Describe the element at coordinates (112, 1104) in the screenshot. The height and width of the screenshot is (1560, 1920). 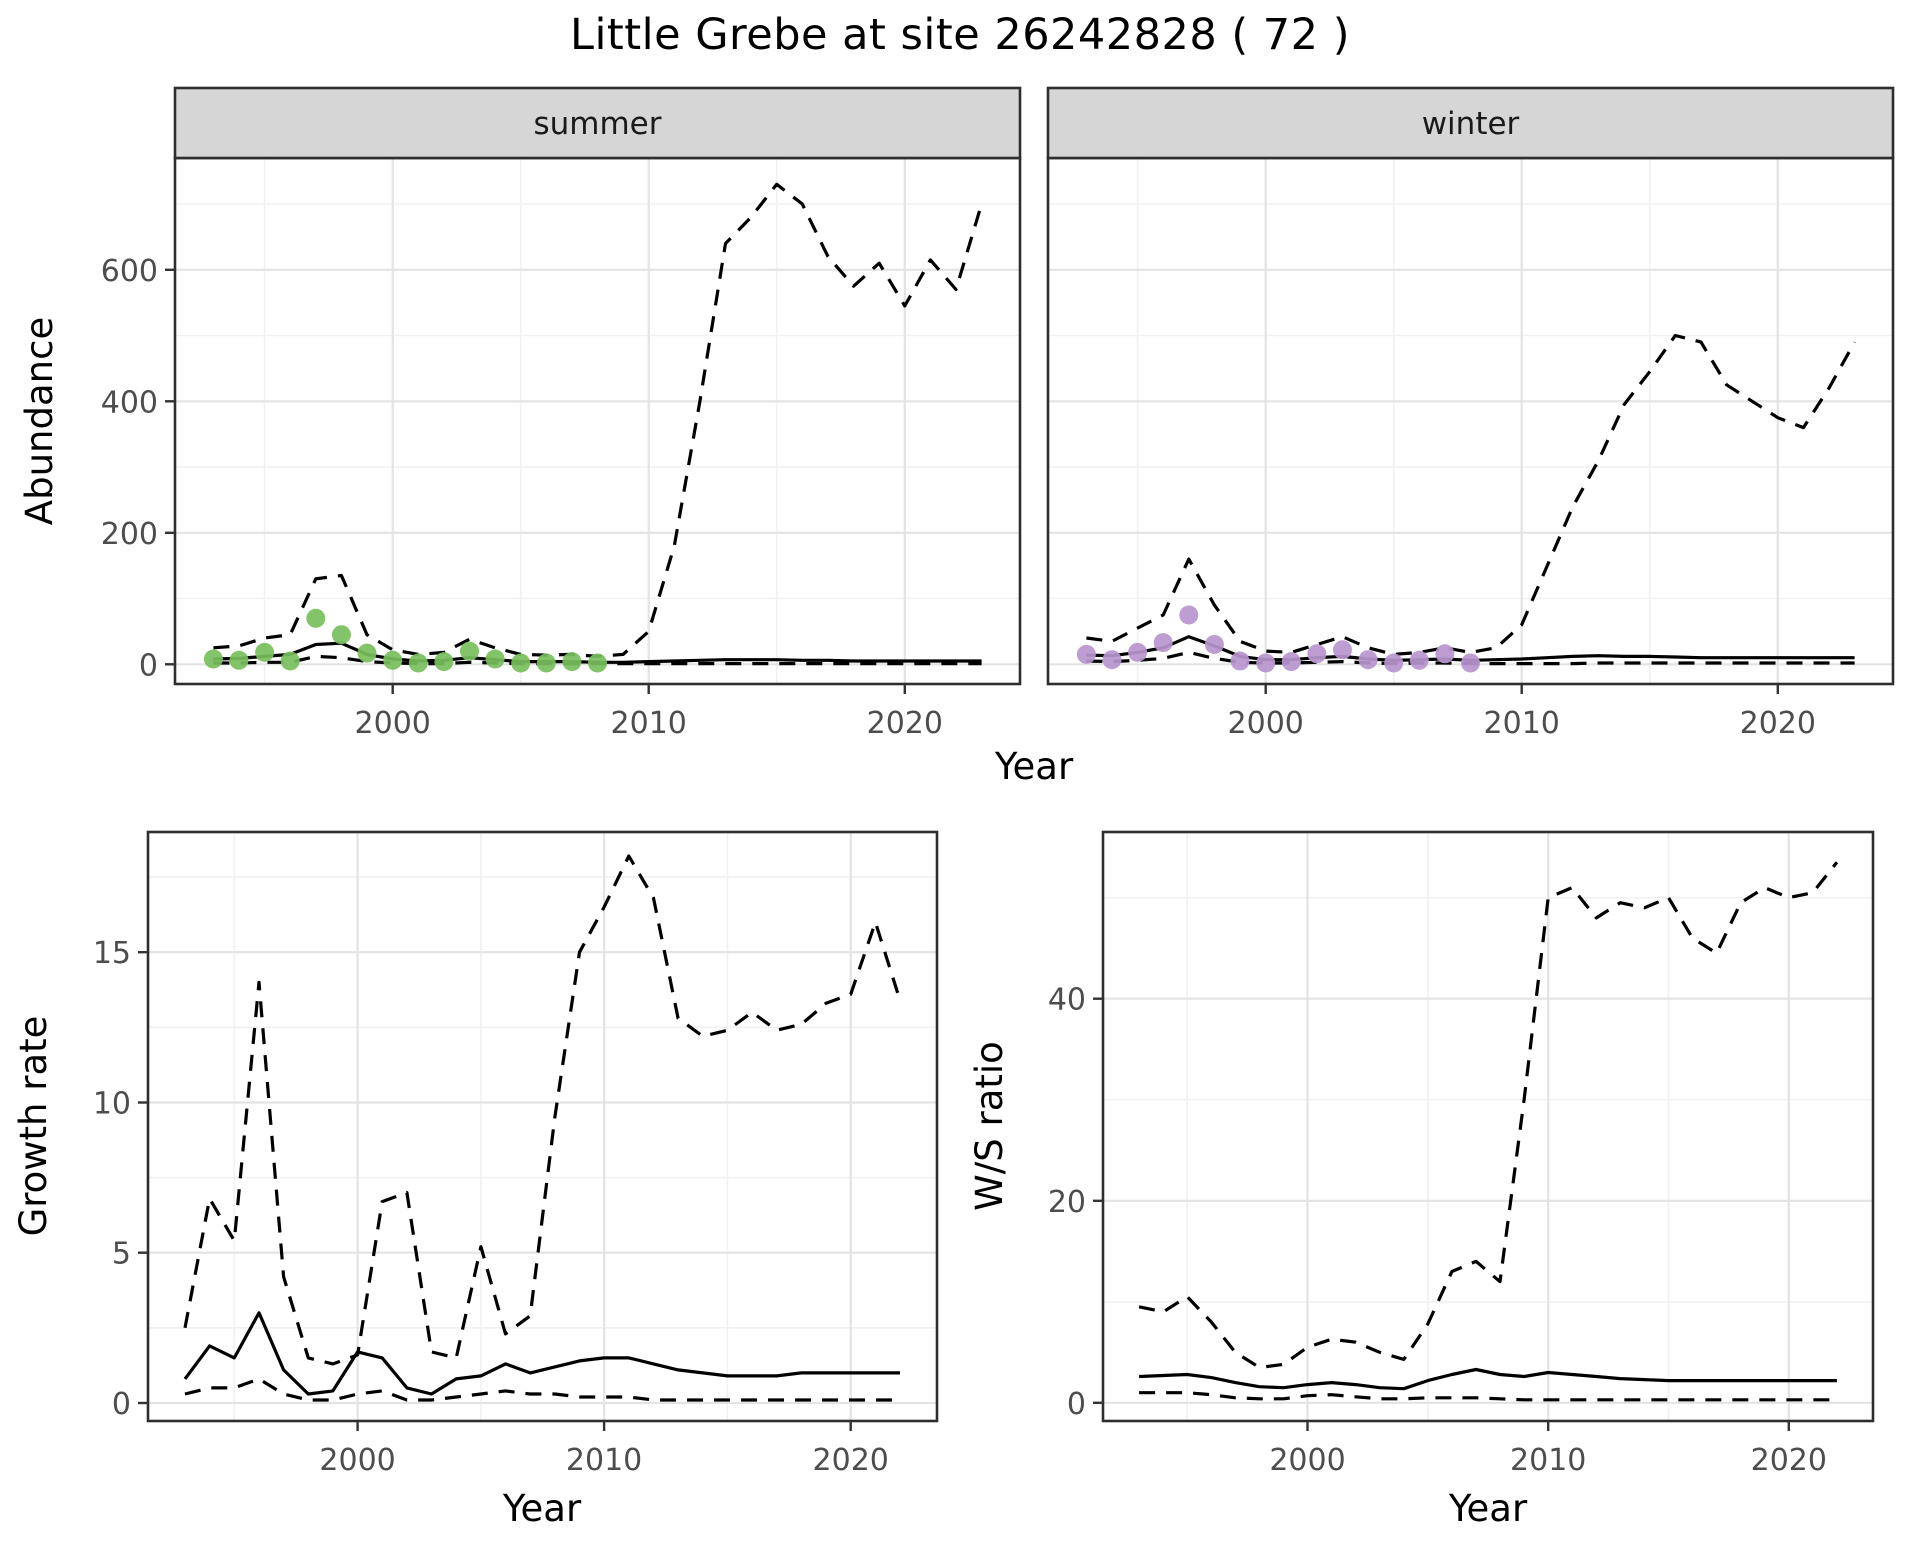
I see `y-tick-label: 10` at that location.